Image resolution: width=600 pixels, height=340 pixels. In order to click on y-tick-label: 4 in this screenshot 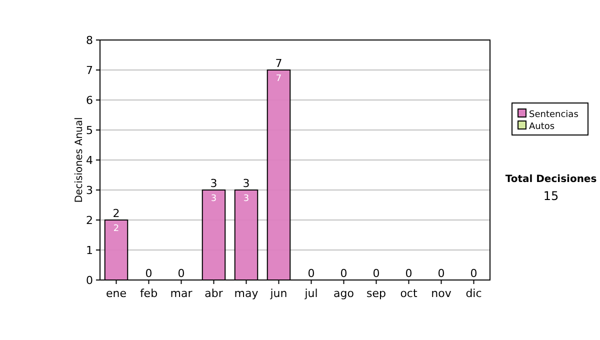, I will do `click(89, 160)`.